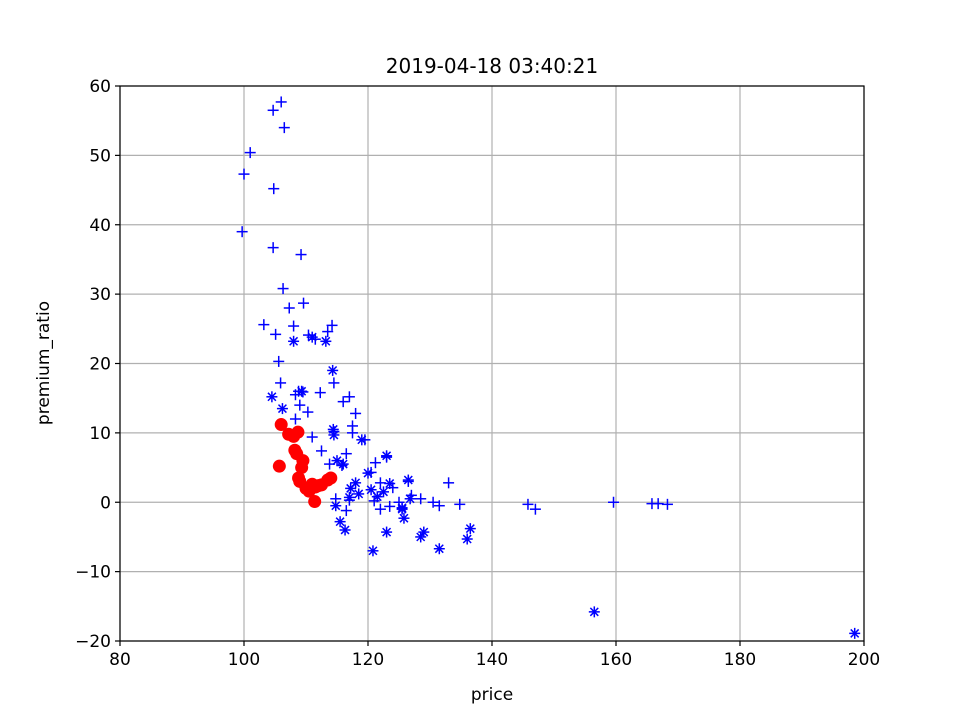 This screenshot has height=720, width=960. Describe the element at coordinates (492, 66) in the screenshot. I see `chart-title: 2019-04-18 03:40:21` at that location.